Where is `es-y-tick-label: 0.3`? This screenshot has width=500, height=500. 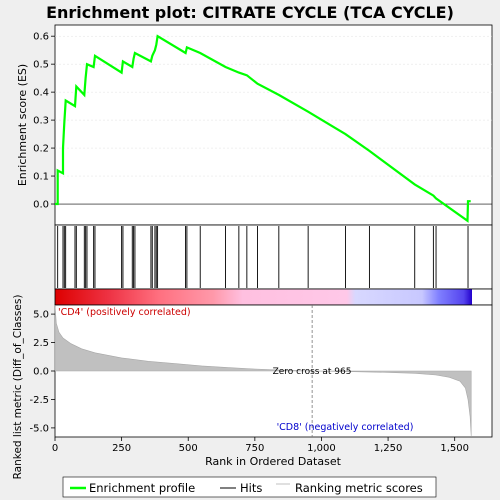
es-y-tick-label: 0.3 is located at coordinates (41, 121).